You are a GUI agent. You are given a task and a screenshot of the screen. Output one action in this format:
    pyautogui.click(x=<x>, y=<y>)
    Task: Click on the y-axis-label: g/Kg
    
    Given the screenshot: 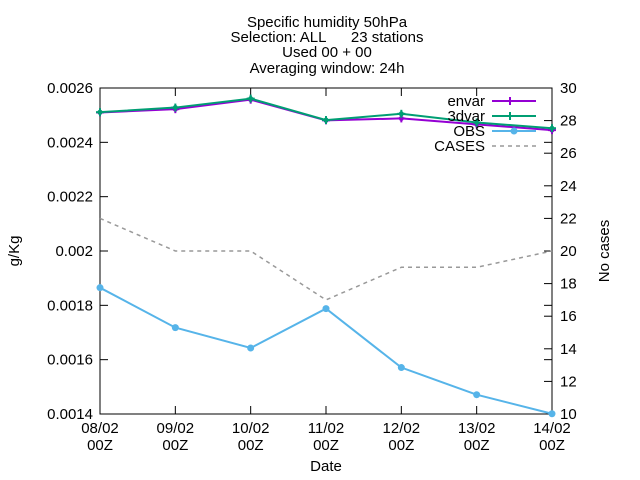 What is the action you would take?
    pyautogui.click(x=14, y=251)
    